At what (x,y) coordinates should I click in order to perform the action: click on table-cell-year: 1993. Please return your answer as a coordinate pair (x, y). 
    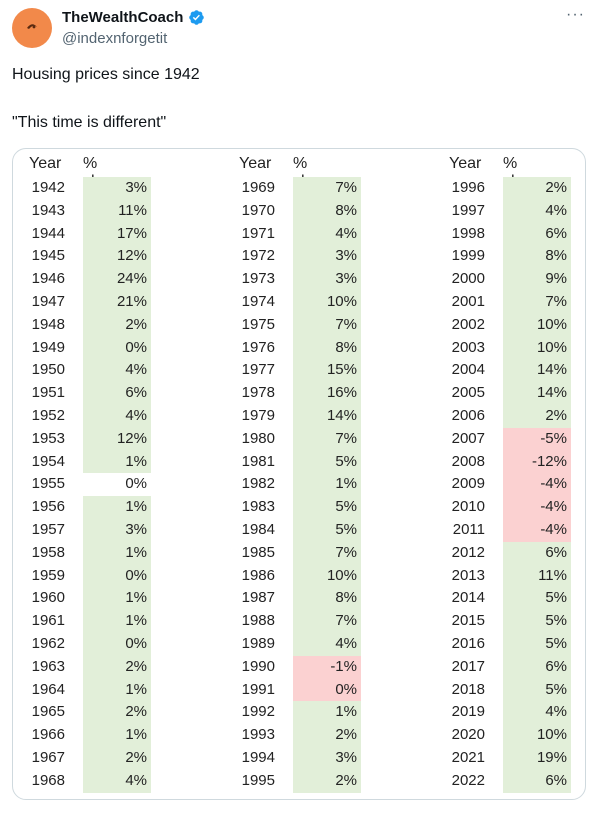
    Looking at the image, I should click on (258, 735).